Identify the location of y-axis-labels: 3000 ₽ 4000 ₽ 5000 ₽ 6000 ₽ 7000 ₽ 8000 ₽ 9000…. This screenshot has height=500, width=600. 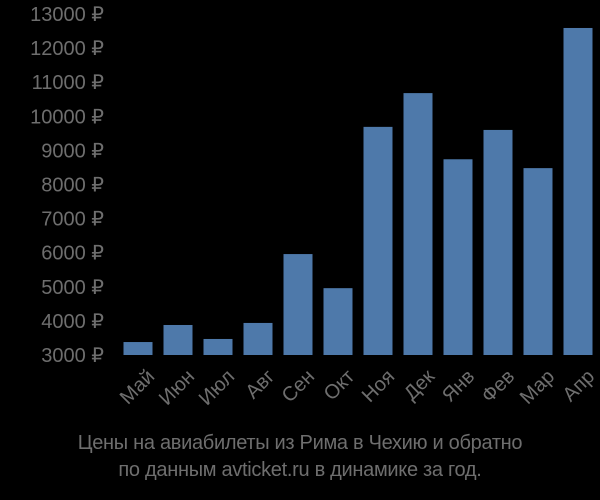
(67, 185).